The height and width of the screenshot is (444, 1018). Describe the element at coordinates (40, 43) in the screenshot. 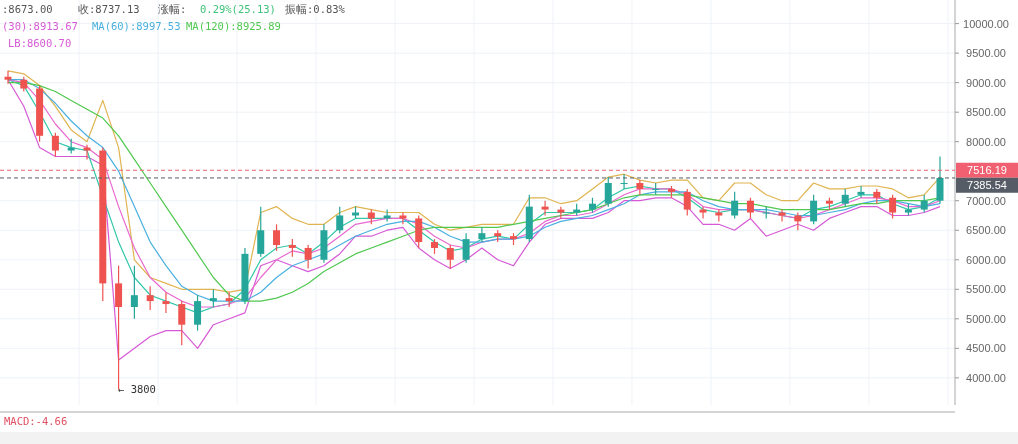

I see `annotation: LB:8600.70` at that location.